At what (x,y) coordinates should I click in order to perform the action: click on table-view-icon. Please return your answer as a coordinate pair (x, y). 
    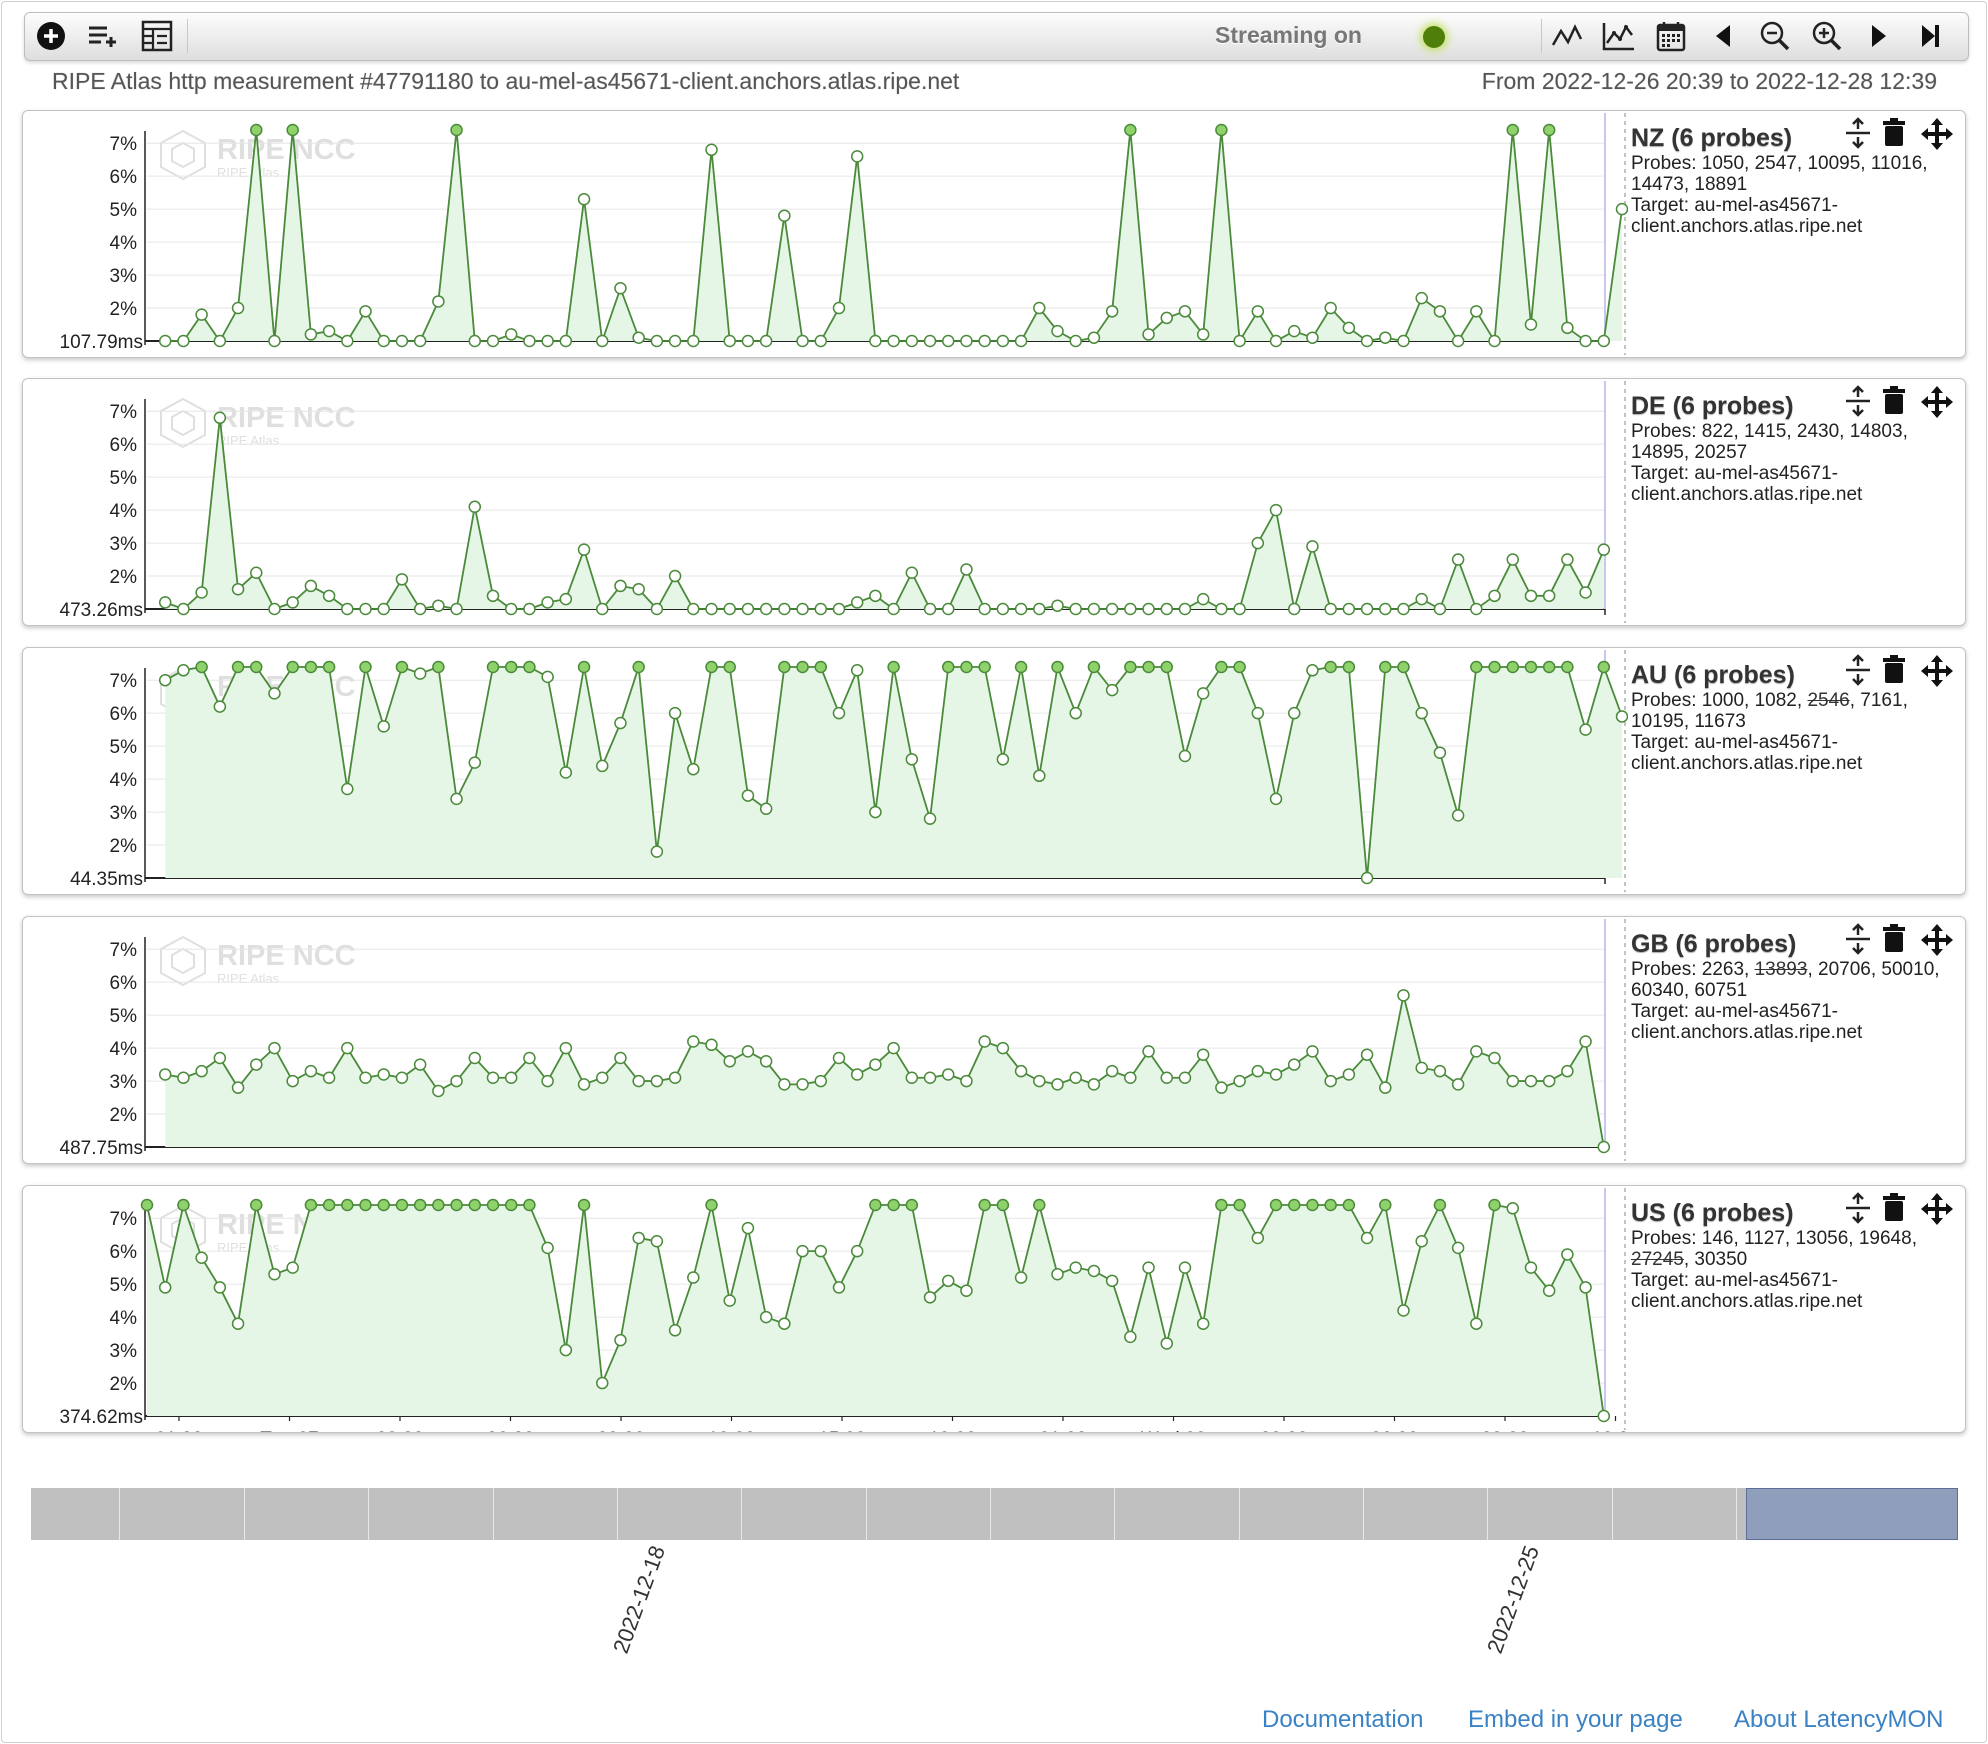
    Looking at the image, I should click on (157, 36).